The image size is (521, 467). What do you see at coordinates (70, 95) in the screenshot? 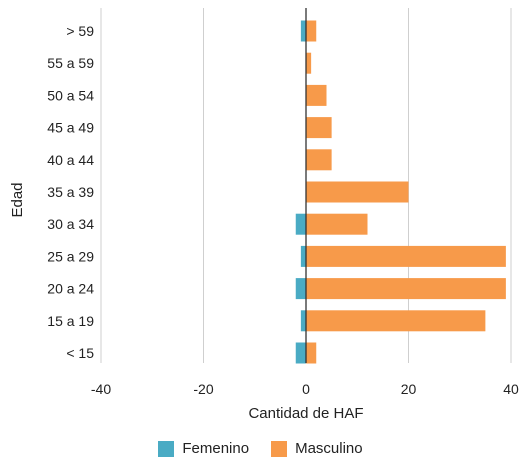
I see `y-tick-label: 50 a 54` at bounding box center [70, 95].